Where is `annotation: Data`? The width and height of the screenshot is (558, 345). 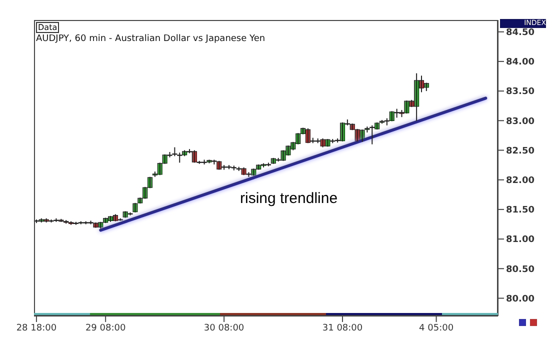
annotation: Data is located at coordinates (48, 27).